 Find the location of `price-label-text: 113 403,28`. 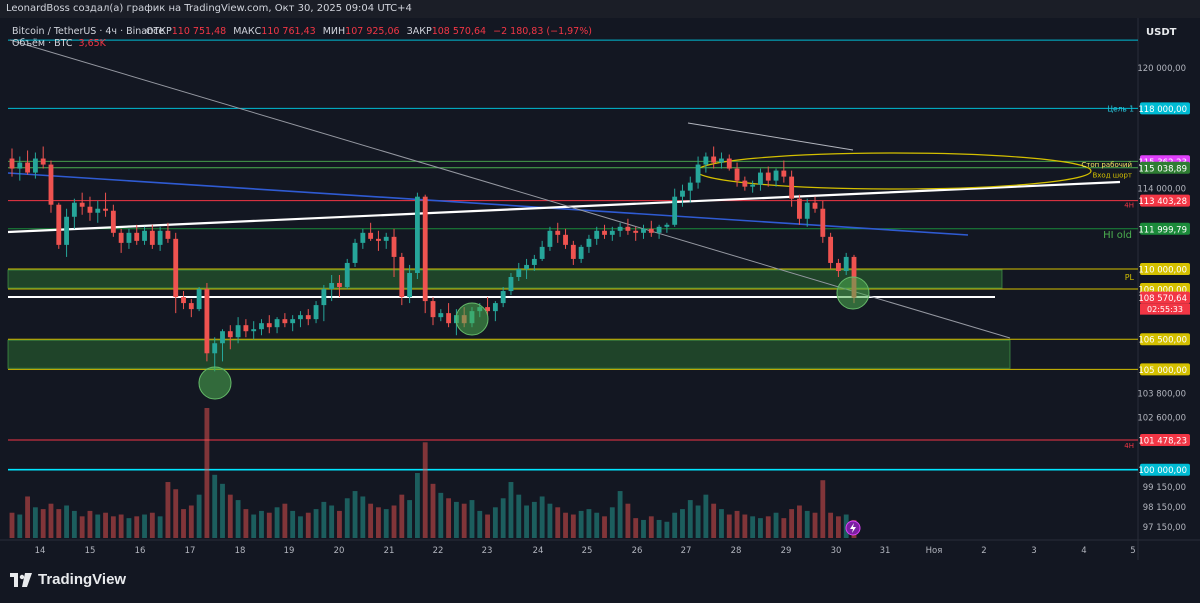

price-label-text: 113 403,28 is located at coordinates (1162, 202).